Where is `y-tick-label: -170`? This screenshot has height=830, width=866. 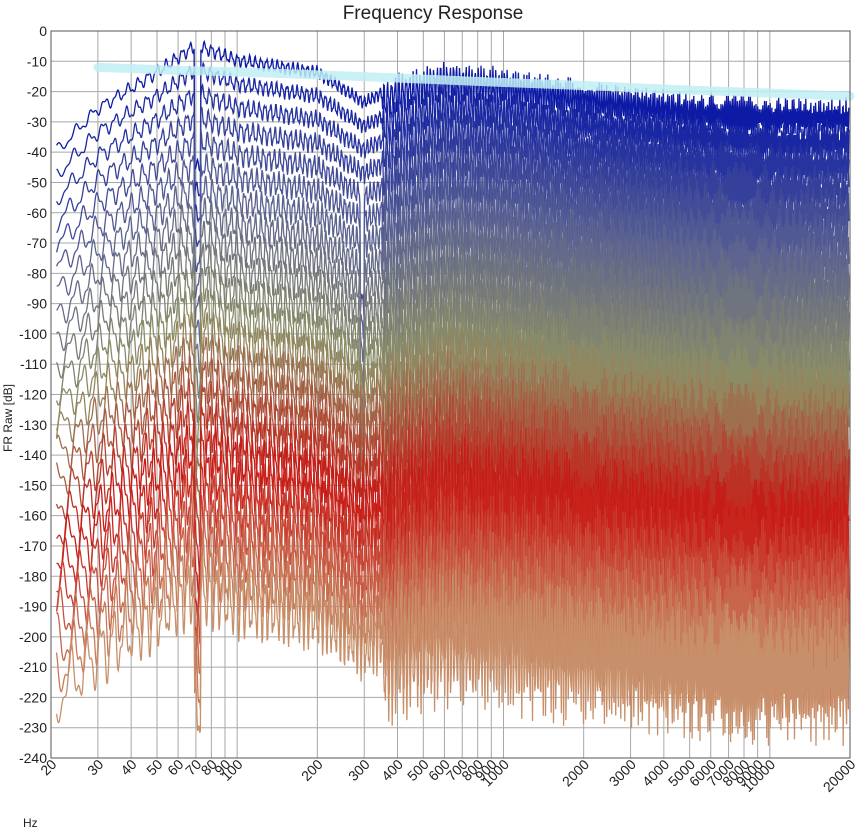 y-tick-label: -170 is located at coordinates (33, 546).